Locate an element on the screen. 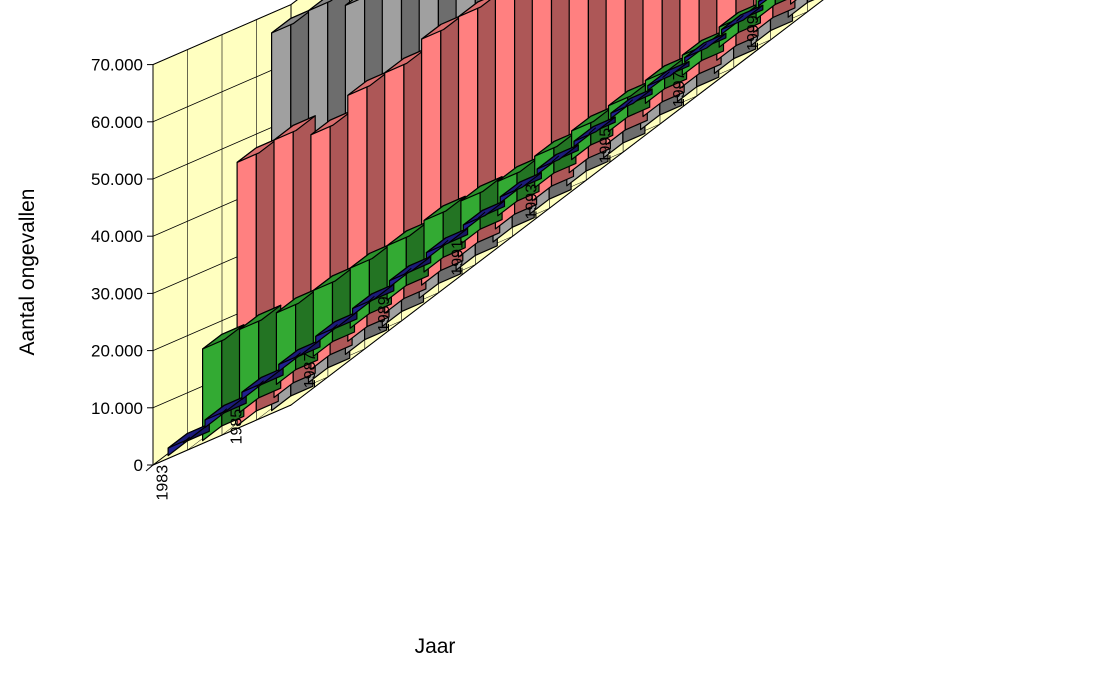  y-tick-label: 30.000 is located at coordinates (117, 293).